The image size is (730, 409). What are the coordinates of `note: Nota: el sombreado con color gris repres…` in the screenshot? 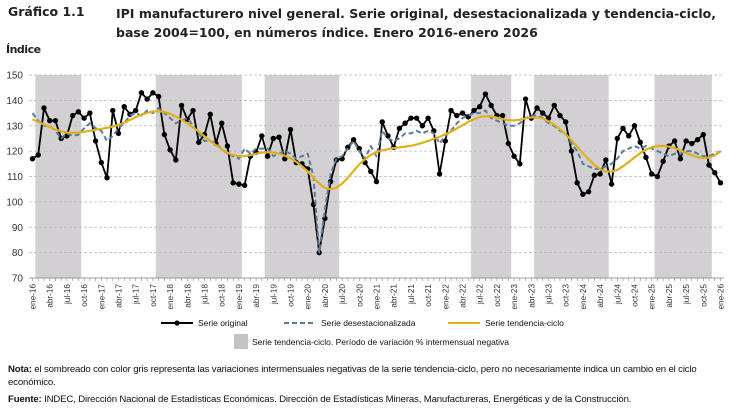 It's located at (365, 376).